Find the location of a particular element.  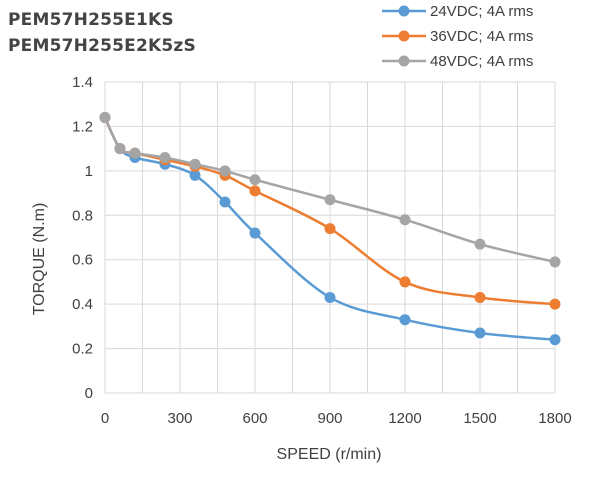

x-tick-label: 1500 is located at coordinates (479, 418).